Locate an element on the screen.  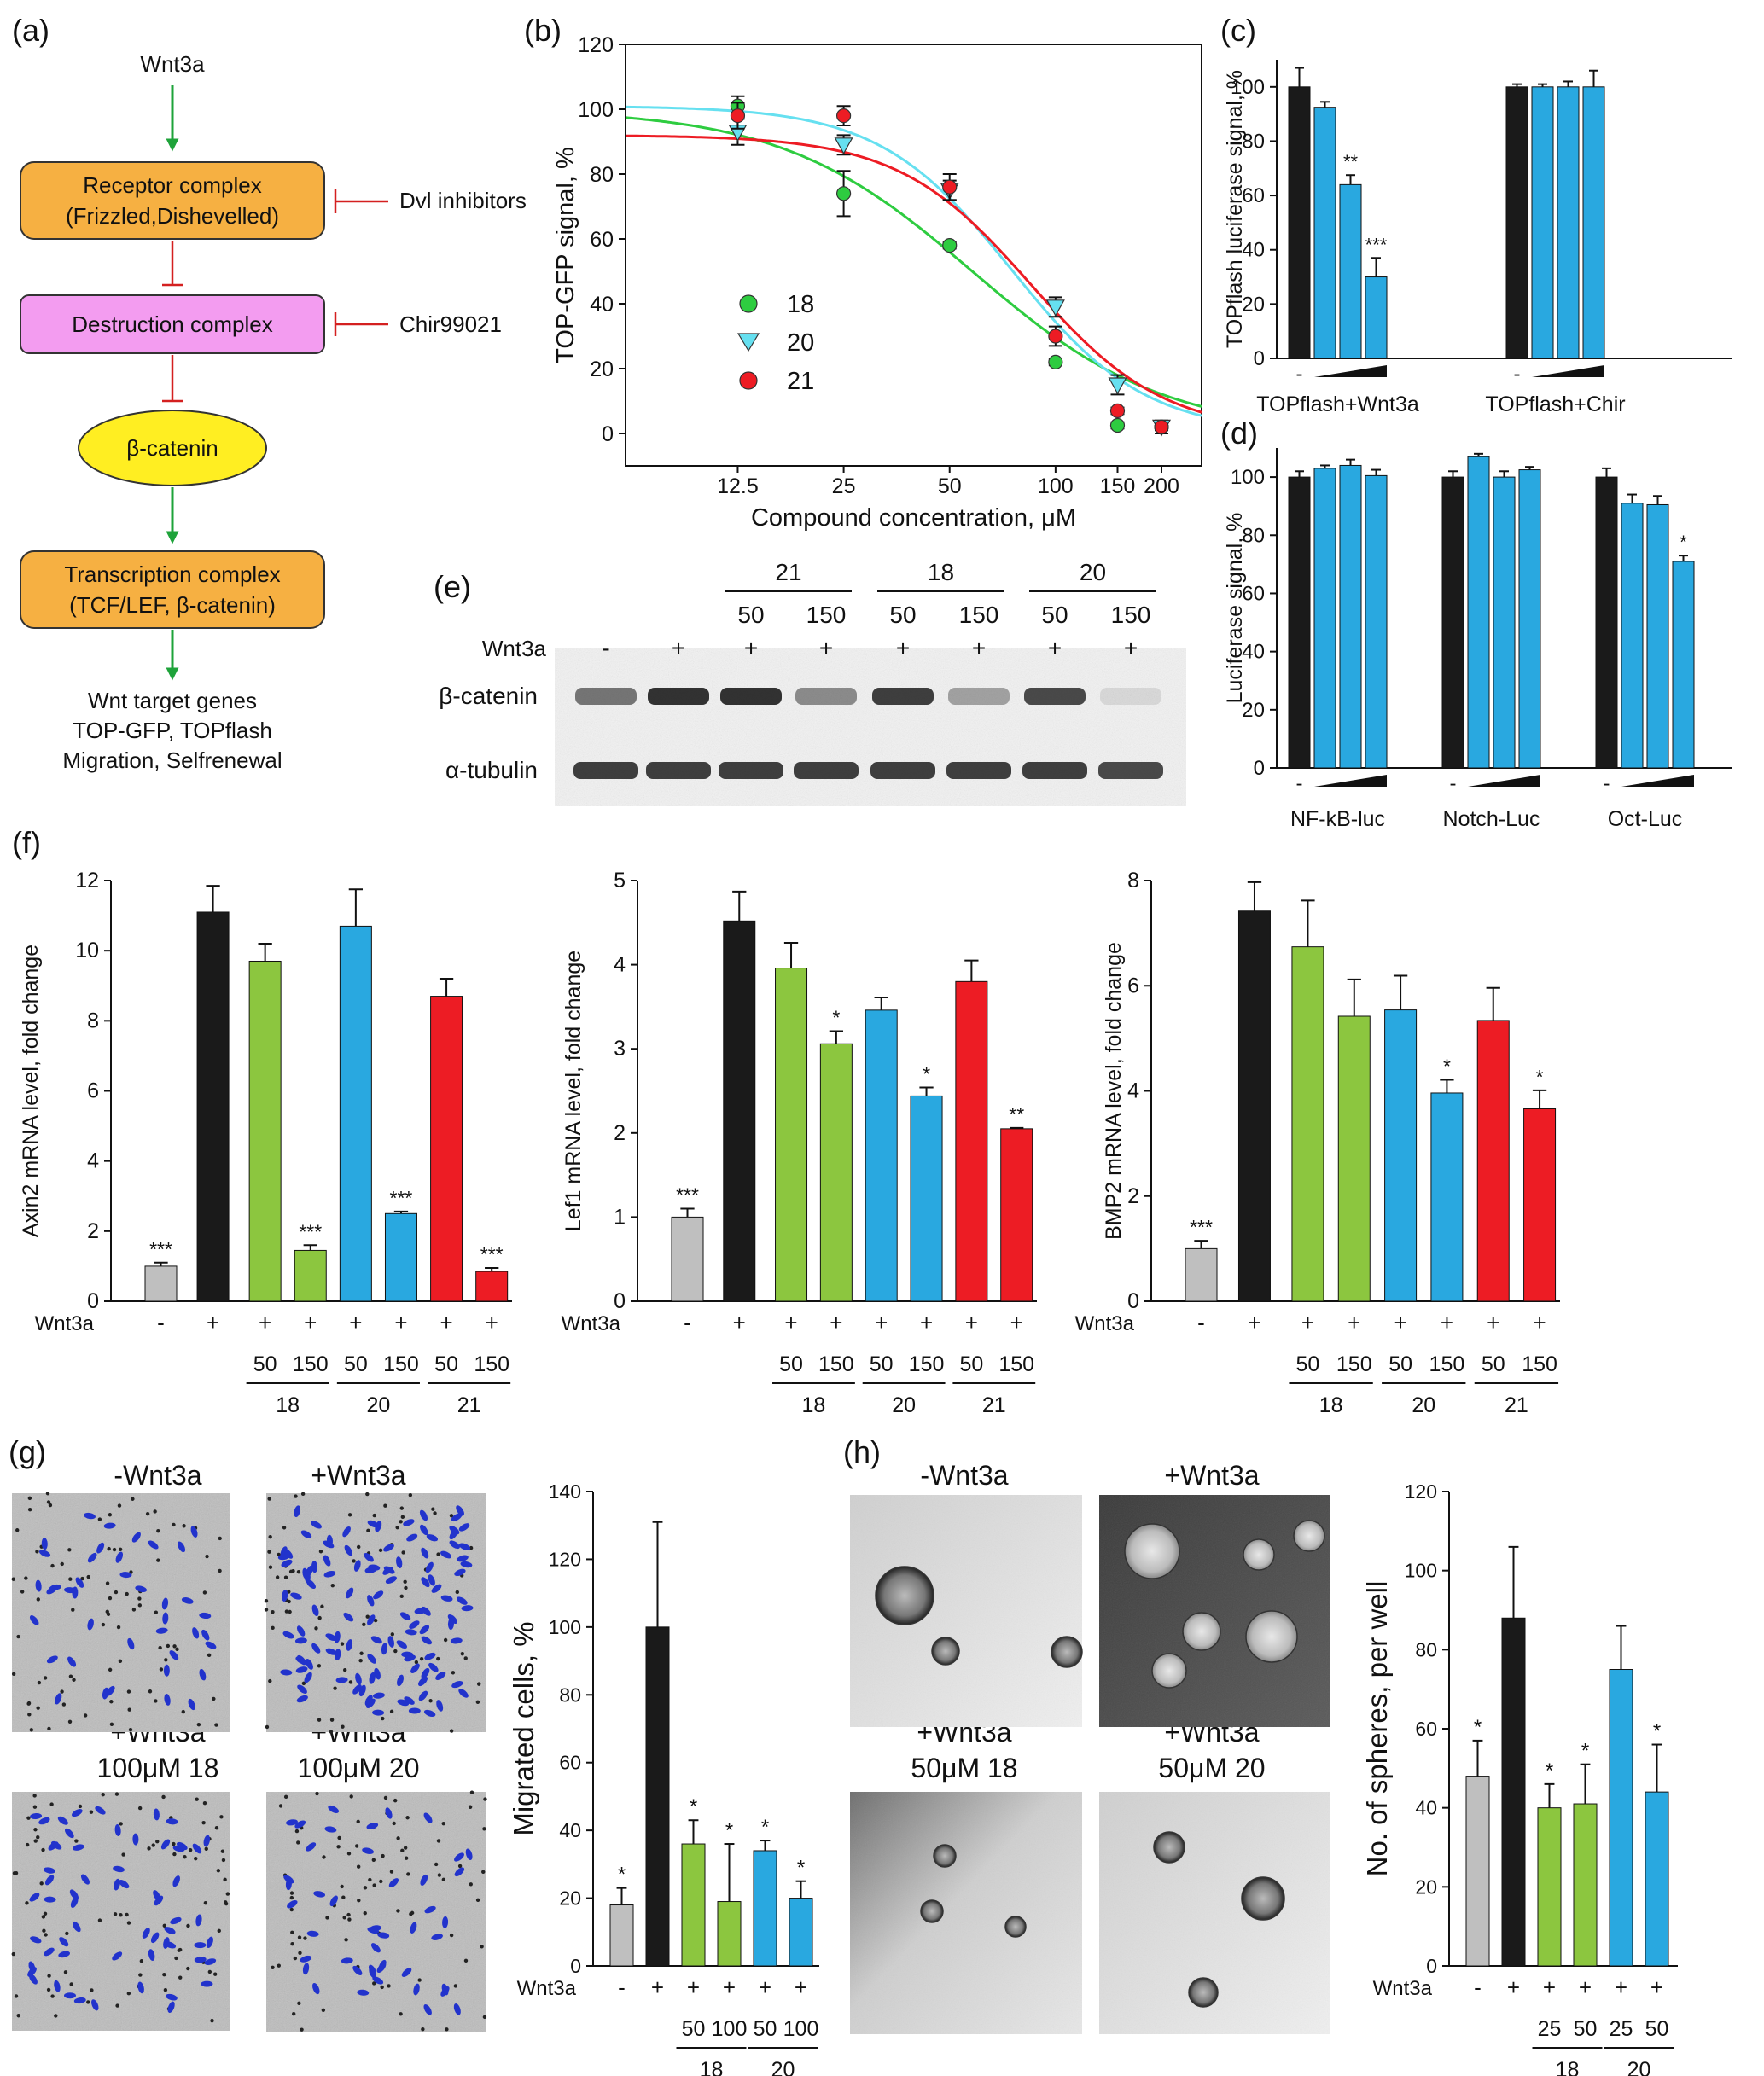
h-img2-label: +Wnt3a is located at coordinates (1211, 1475).